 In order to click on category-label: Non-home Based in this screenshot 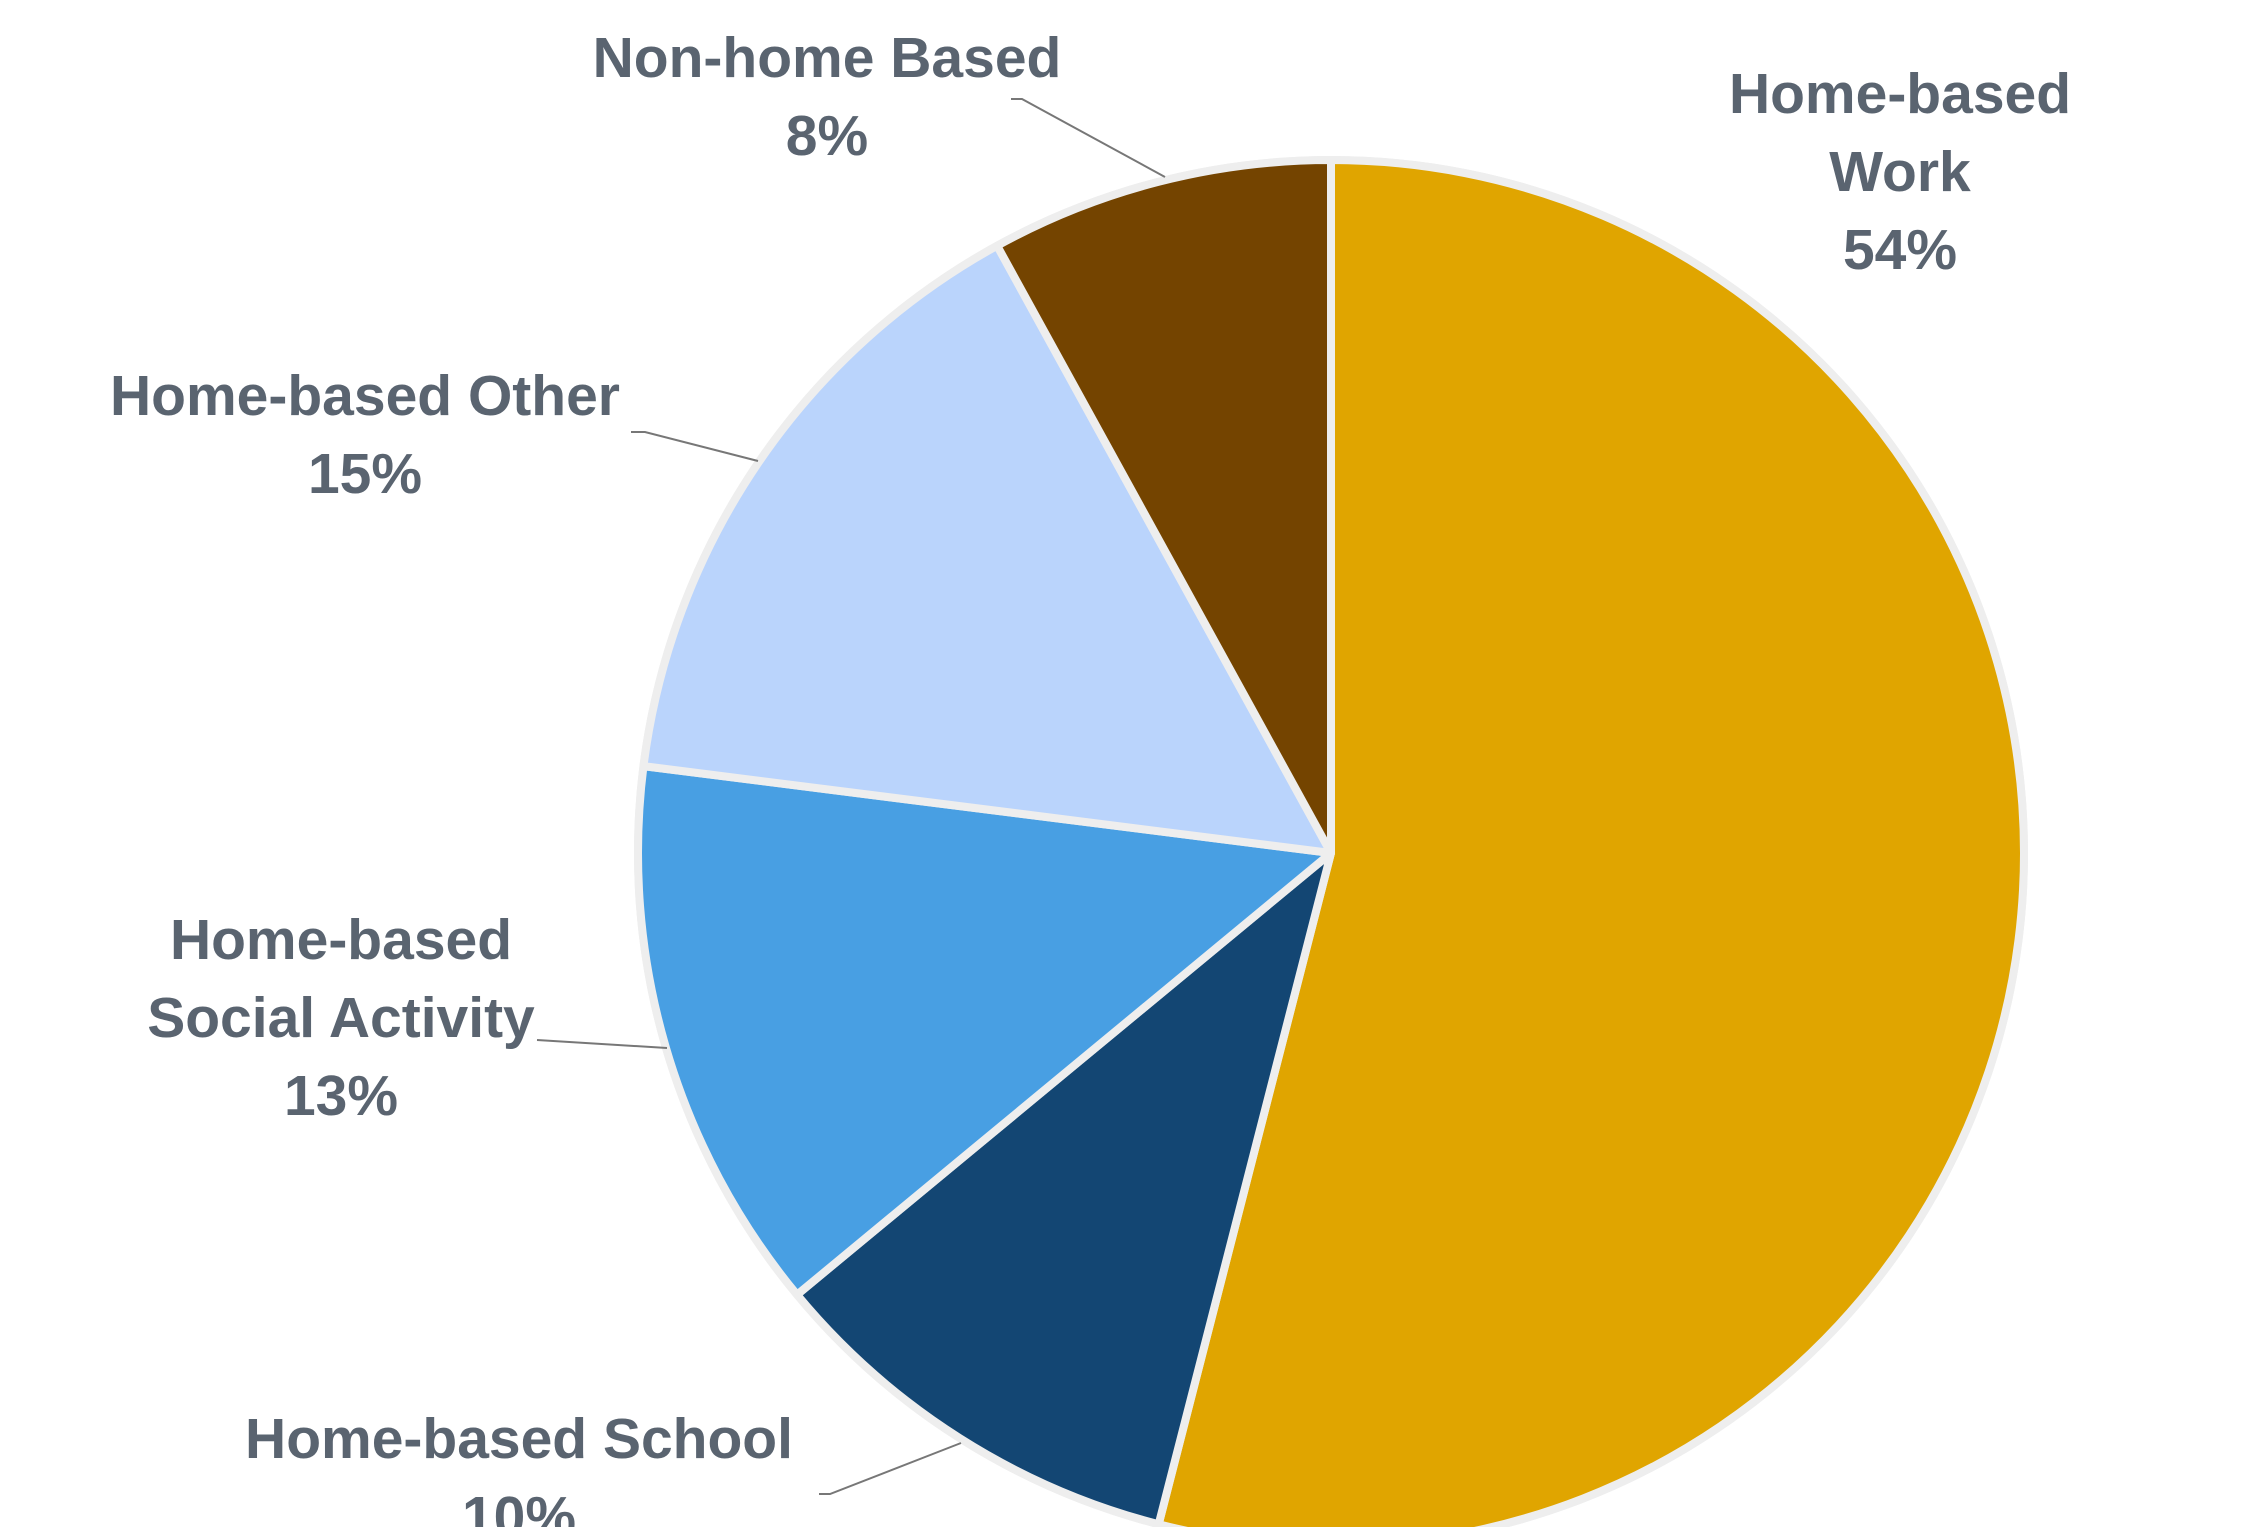, I will do `click(827, 58)`.